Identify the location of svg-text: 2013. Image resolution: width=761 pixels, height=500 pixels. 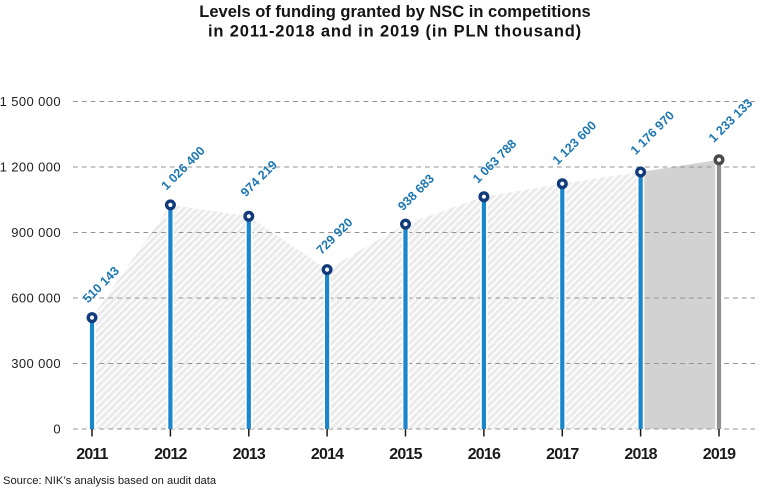
(249, 454).